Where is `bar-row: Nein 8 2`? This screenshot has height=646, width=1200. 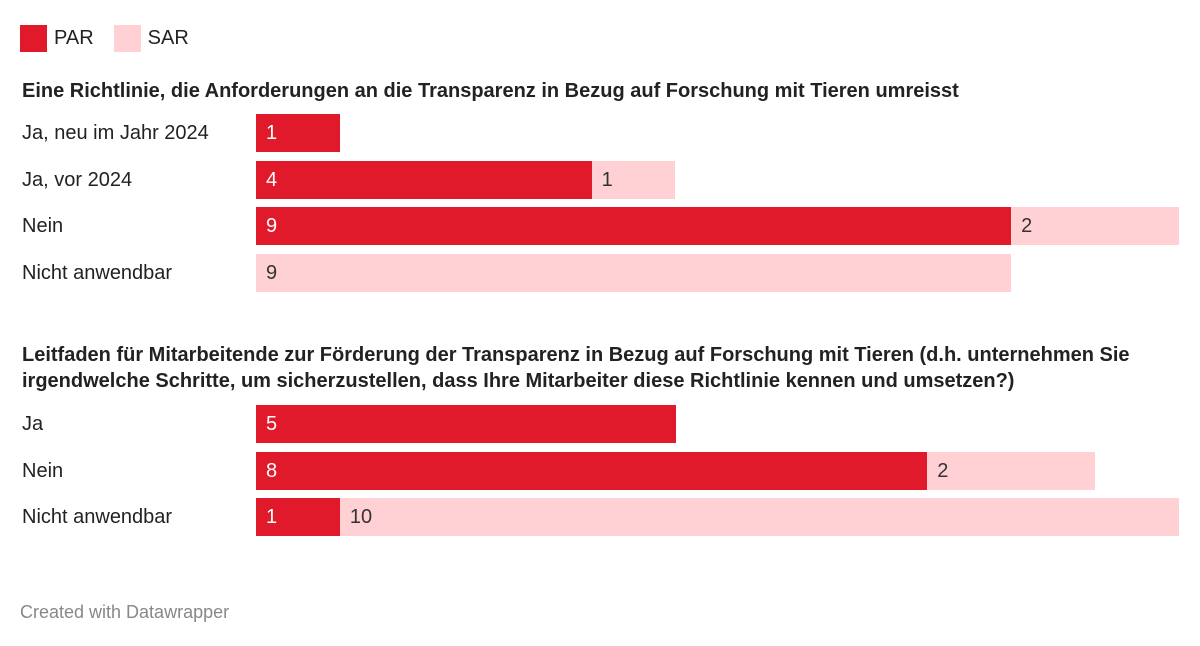
bar-row: Nein 8 2 is located at coordinates (602, 475).